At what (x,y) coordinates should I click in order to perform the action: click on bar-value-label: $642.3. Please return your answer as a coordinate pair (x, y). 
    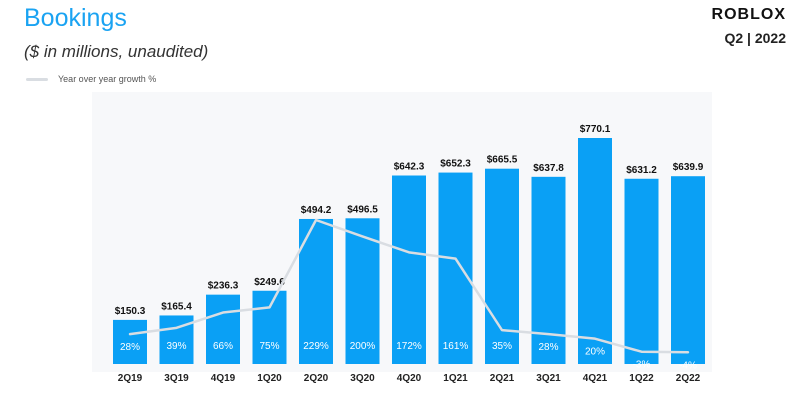
    Looking at the image, I should click on (409, 167).